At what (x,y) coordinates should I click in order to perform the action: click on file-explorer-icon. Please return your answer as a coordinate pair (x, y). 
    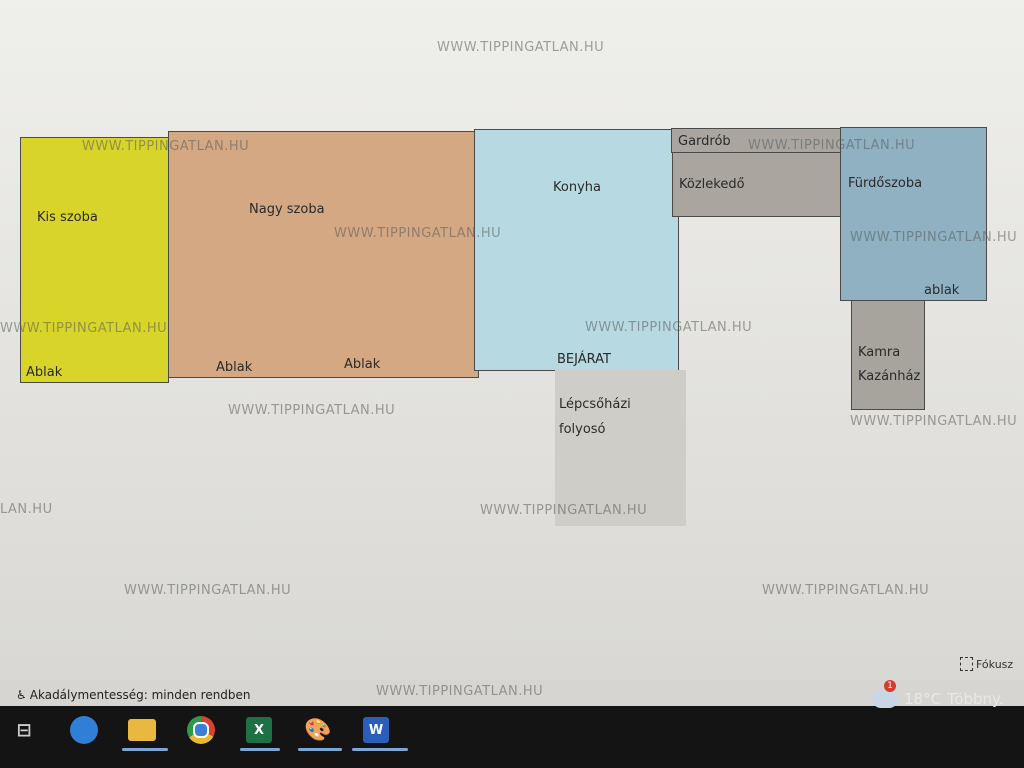
    Looking at the image, I should click on (142, 730).